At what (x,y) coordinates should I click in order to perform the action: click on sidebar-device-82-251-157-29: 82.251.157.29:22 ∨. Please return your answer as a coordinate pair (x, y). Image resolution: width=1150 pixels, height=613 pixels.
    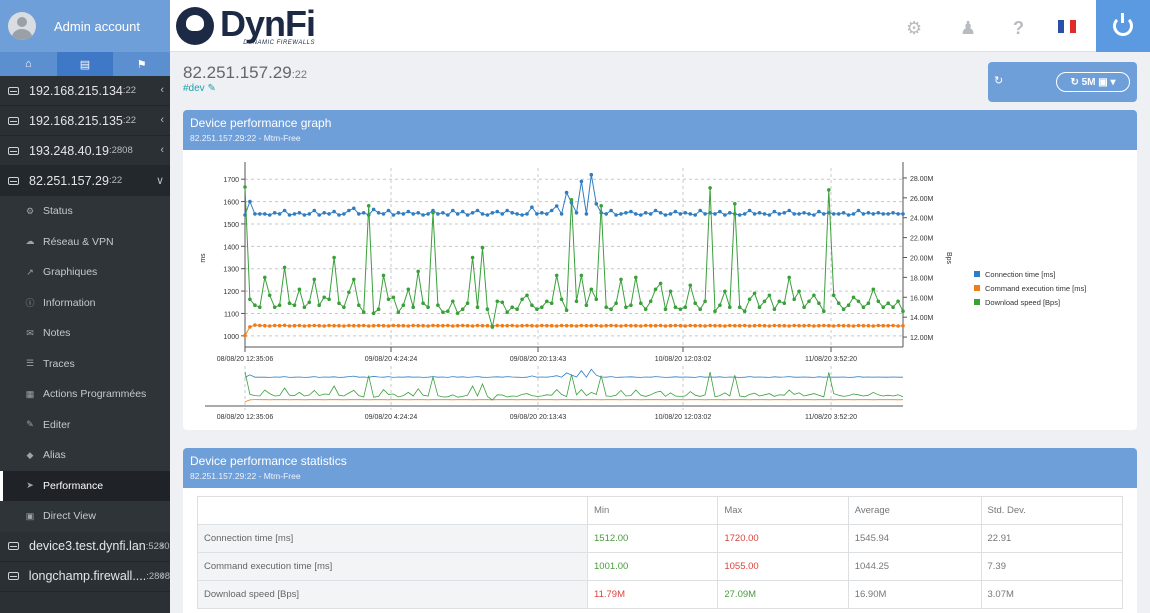
    Looking at the image, I should click on (85, 181).